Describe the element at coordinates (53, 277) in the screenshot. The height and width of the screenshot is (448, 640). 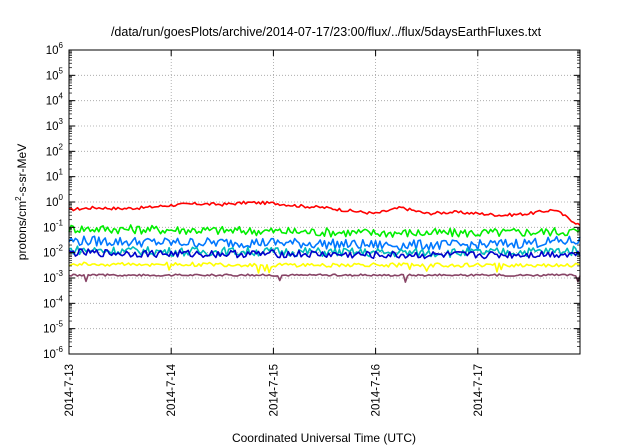
I see `y-tick-label: 10⁻³` at that location.